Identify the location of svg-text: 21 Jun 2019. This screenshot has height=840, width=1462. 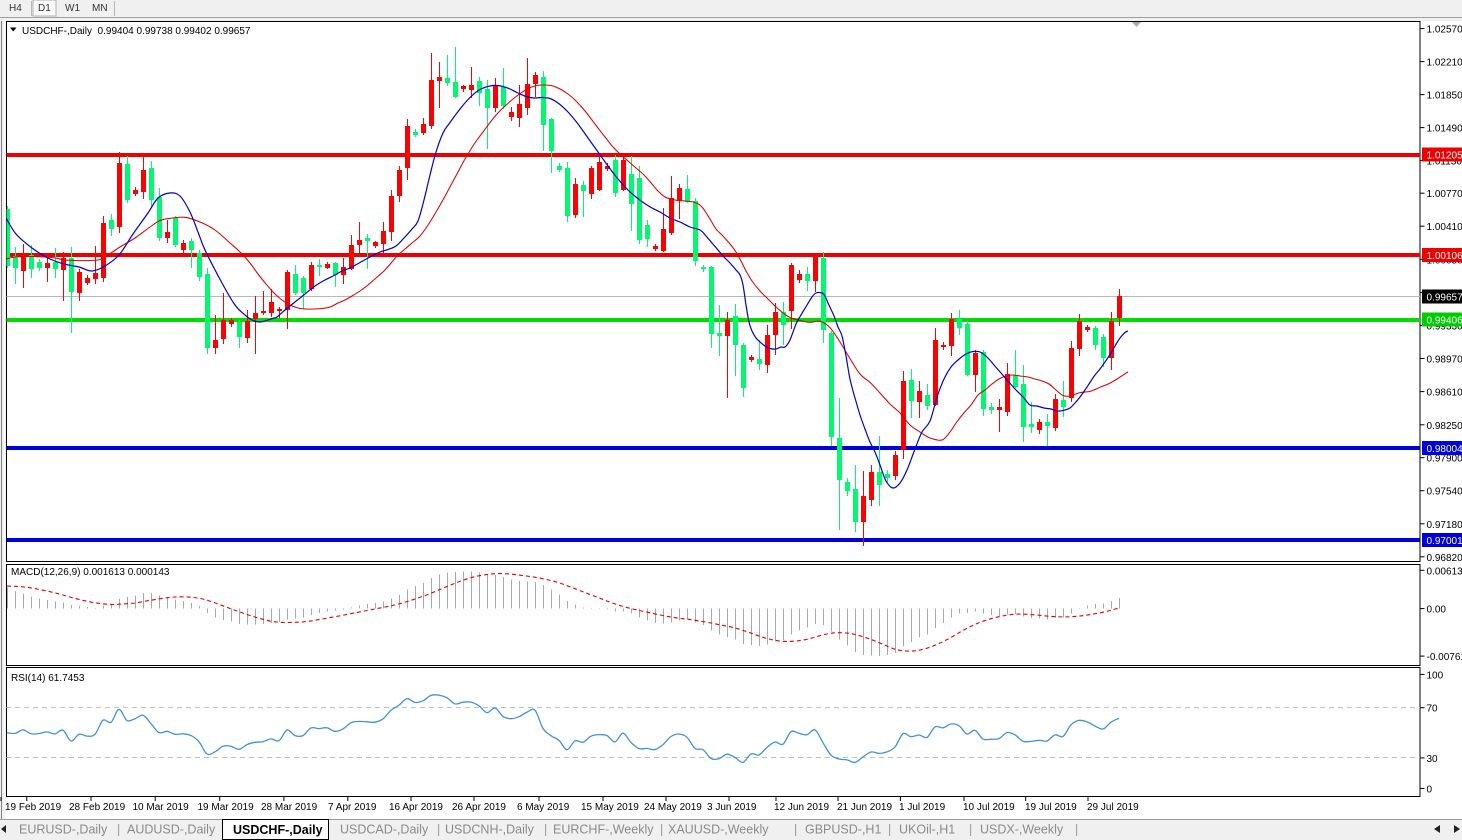
(864, 807).